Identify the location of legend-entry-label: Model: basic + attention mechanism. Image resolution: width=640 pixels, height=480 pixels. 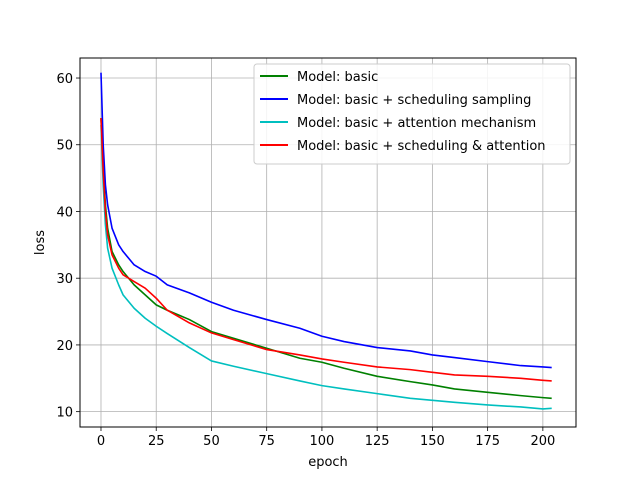
(416, 123).